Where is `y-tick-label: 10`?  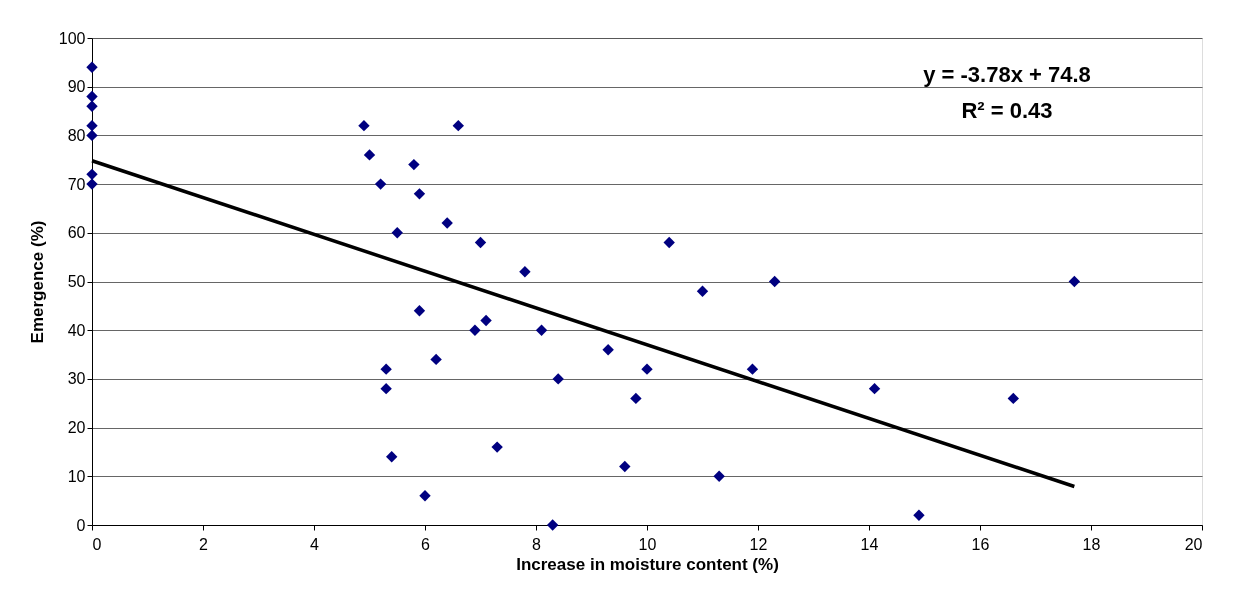 y-tick-label: 10 is located at coordinates (76, 476).